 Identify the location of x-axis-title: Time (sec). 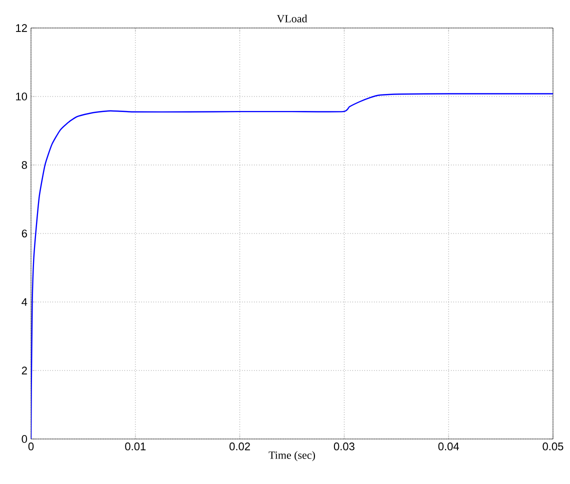
(291, 456).